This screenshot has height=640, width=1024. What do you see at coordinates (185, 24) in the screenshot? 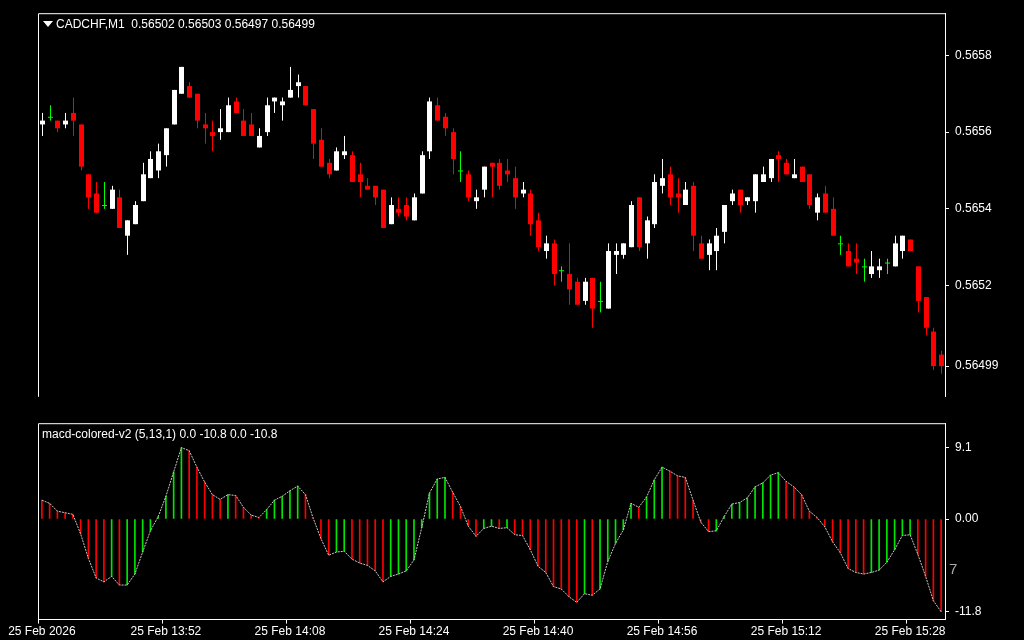
I see `chart-title: CADCHF,M1 0.56502 0.56503 0.56497 0.56499` at bounding box center [185, 24].